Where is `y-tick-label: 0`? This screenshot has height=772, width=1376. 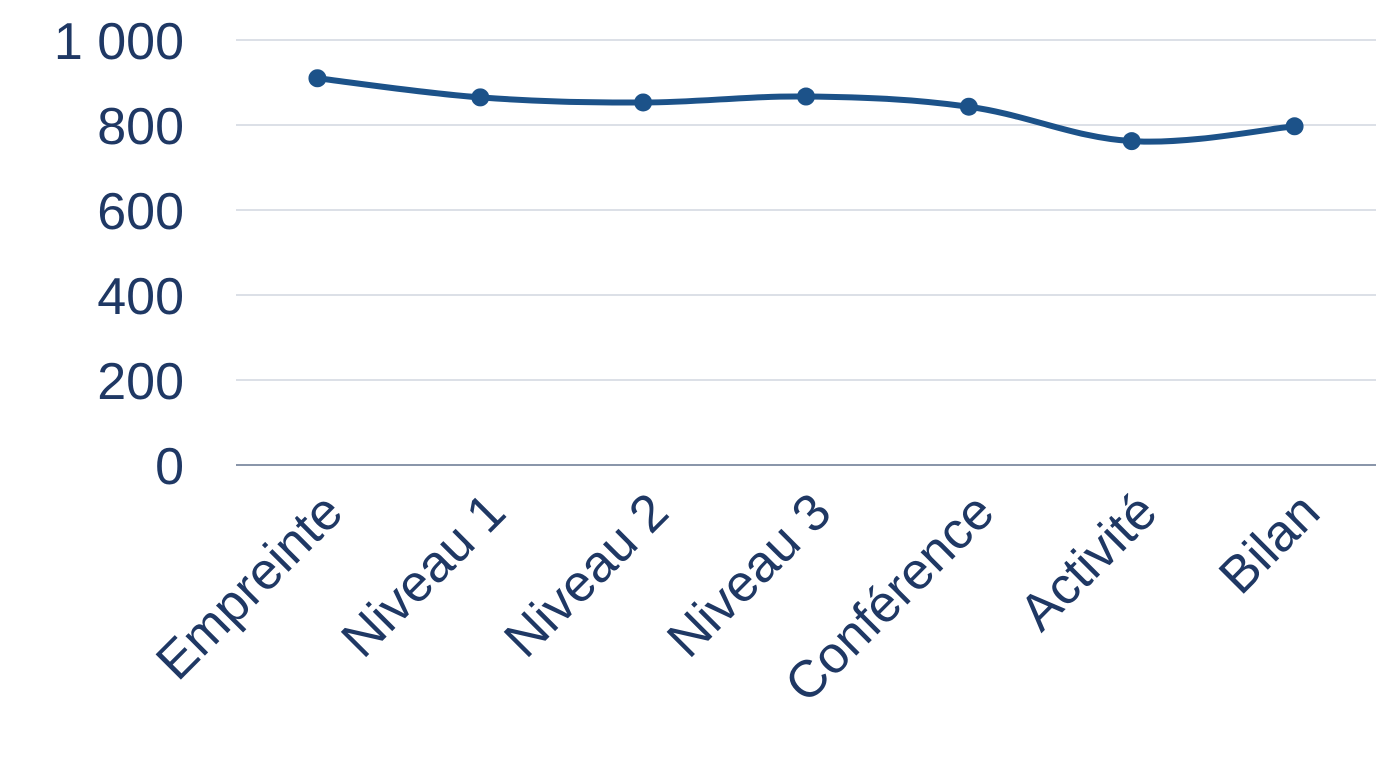 y-tick-label: 0 is located at coordinates (169, 467).